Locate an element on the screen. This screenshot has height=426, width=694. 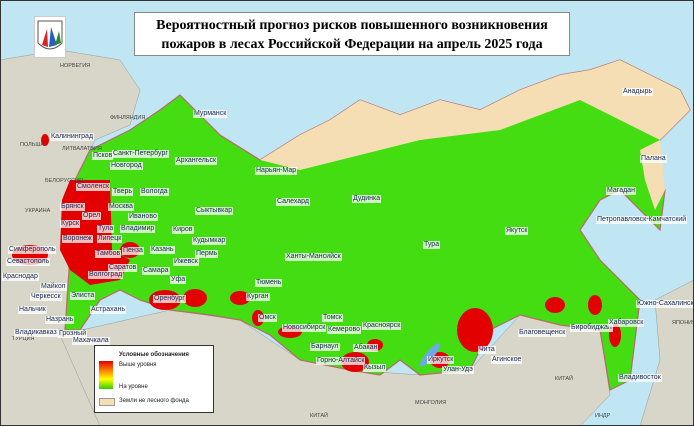
city-label: Благовещенск is located at coordinates (542, 333).